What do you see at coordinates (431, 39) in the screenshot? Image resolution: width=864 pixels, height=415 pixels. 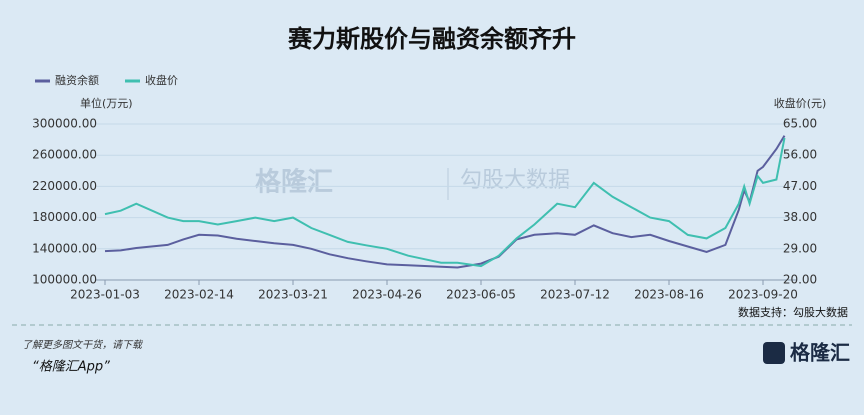 I see `chart-title: 赛力斯股价与融资余额齐升` at bounding box center [431, 39].